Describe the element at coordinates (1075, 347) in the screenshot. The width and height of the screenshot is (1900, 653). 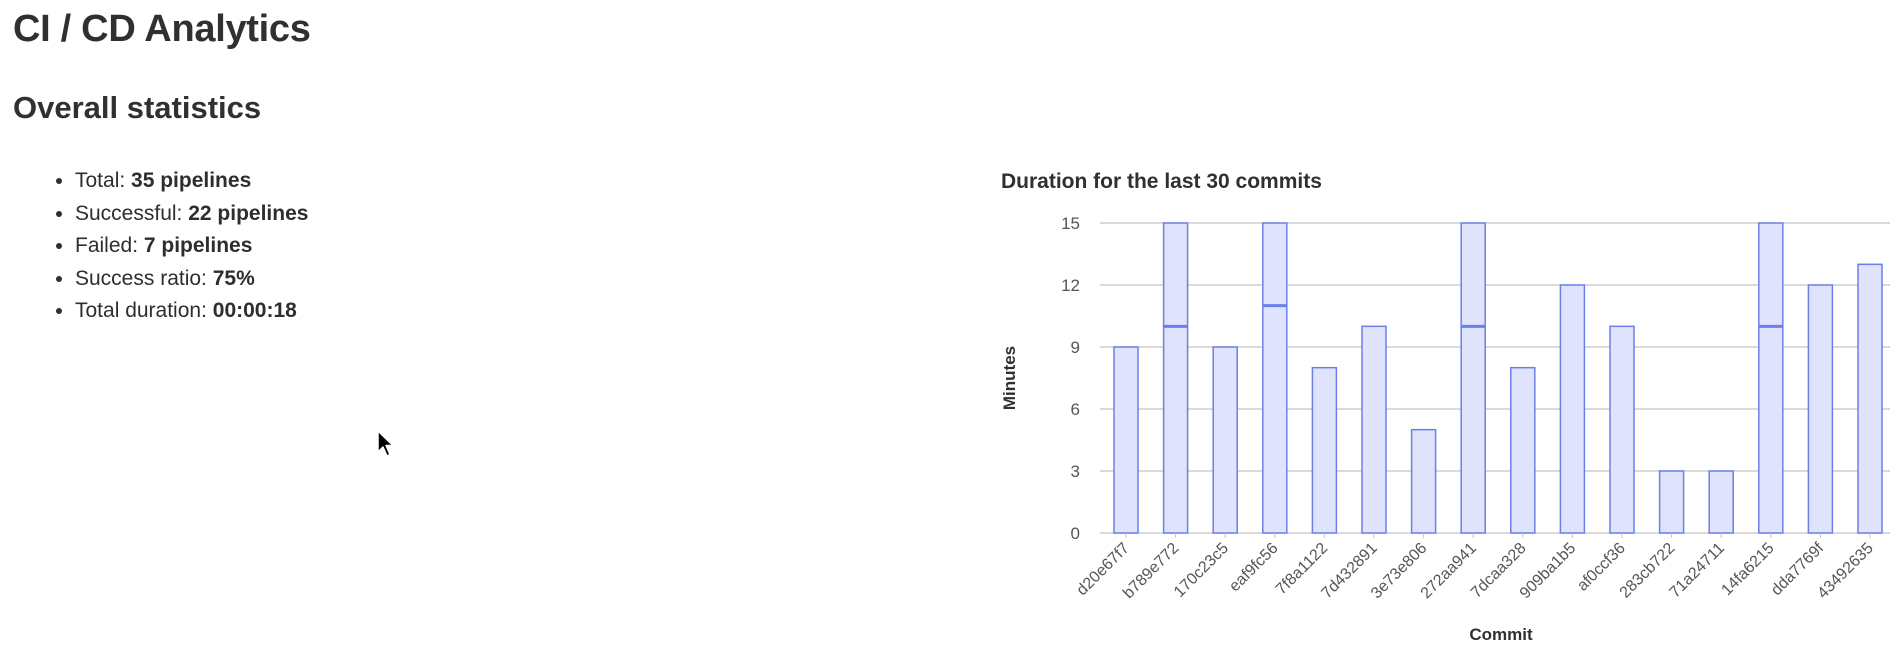
I see `y-tick-label: 9` at that location.